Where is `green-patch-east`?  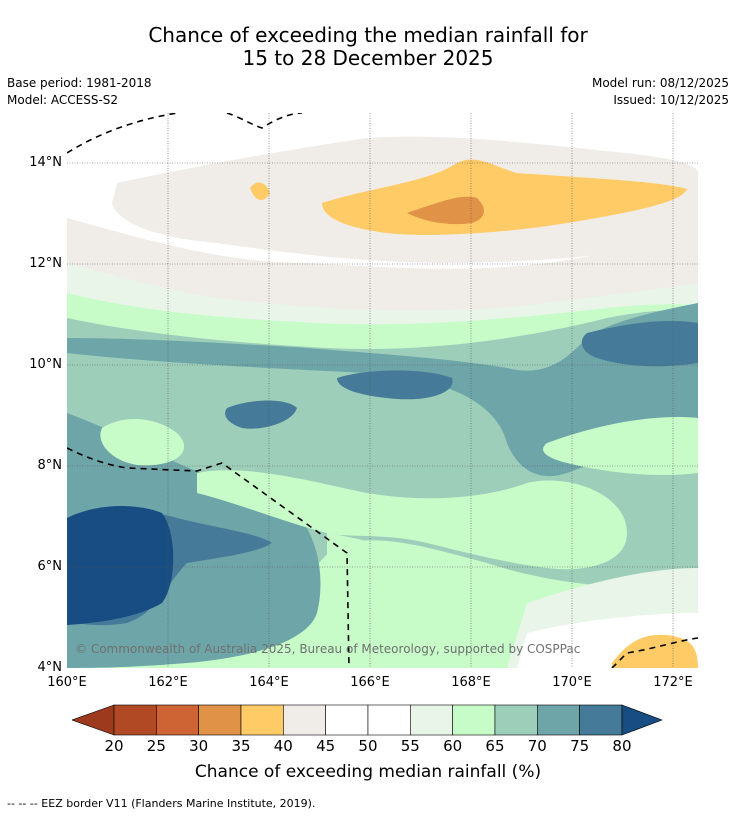 green-patch-east is located at coordinates (620, 446).